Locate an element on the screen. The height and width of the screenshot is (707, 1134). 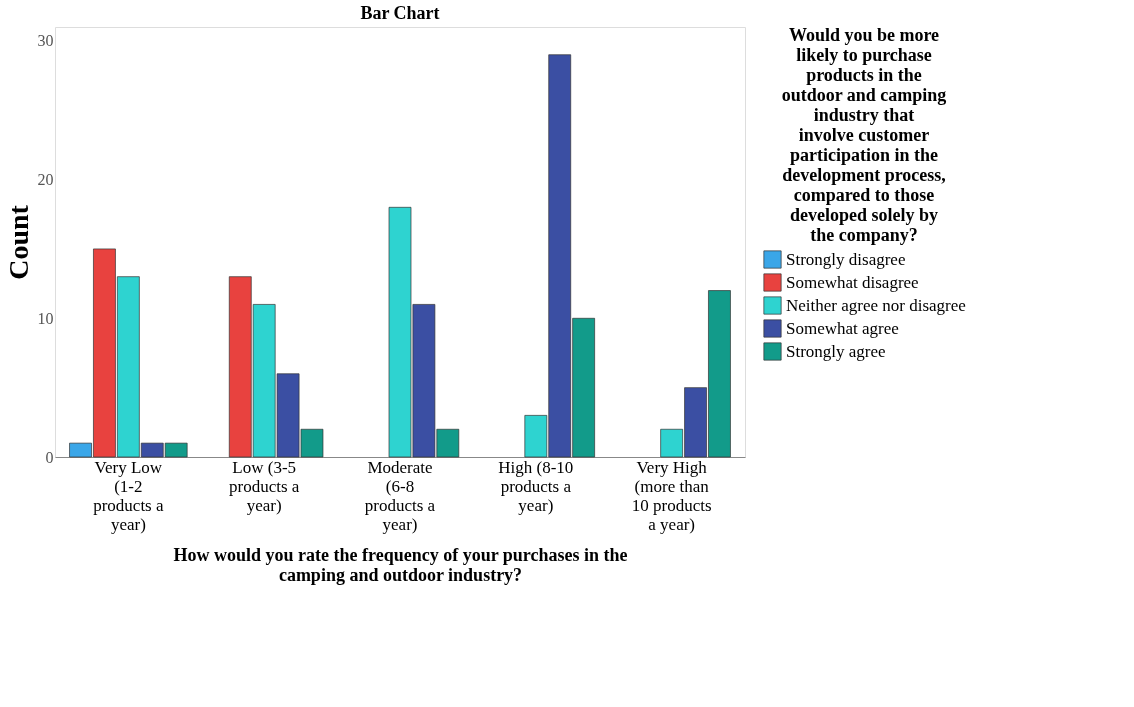
y-tick-label: 10 is located at coordinates (45, 318).